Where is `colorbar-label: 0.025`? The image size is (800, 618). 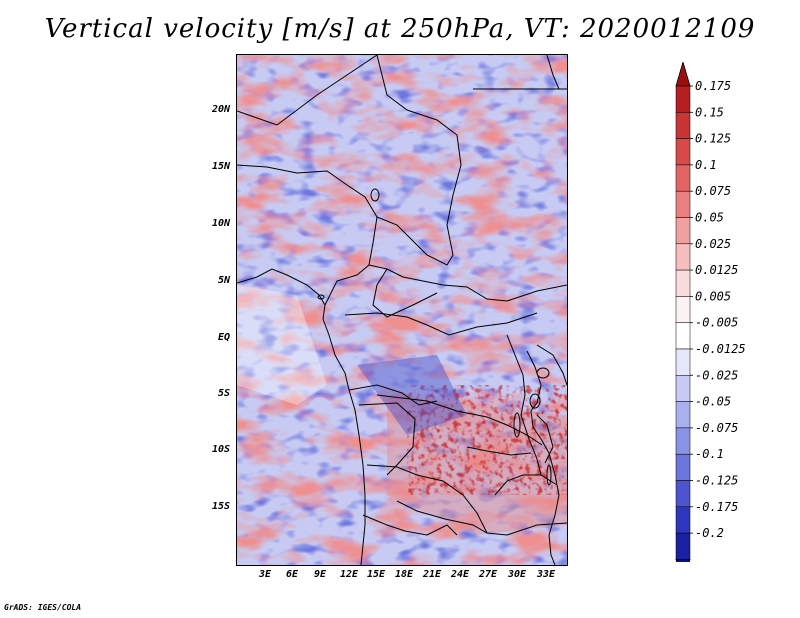 colorbar-label: 0.025 is located at coordinates (713, 244).